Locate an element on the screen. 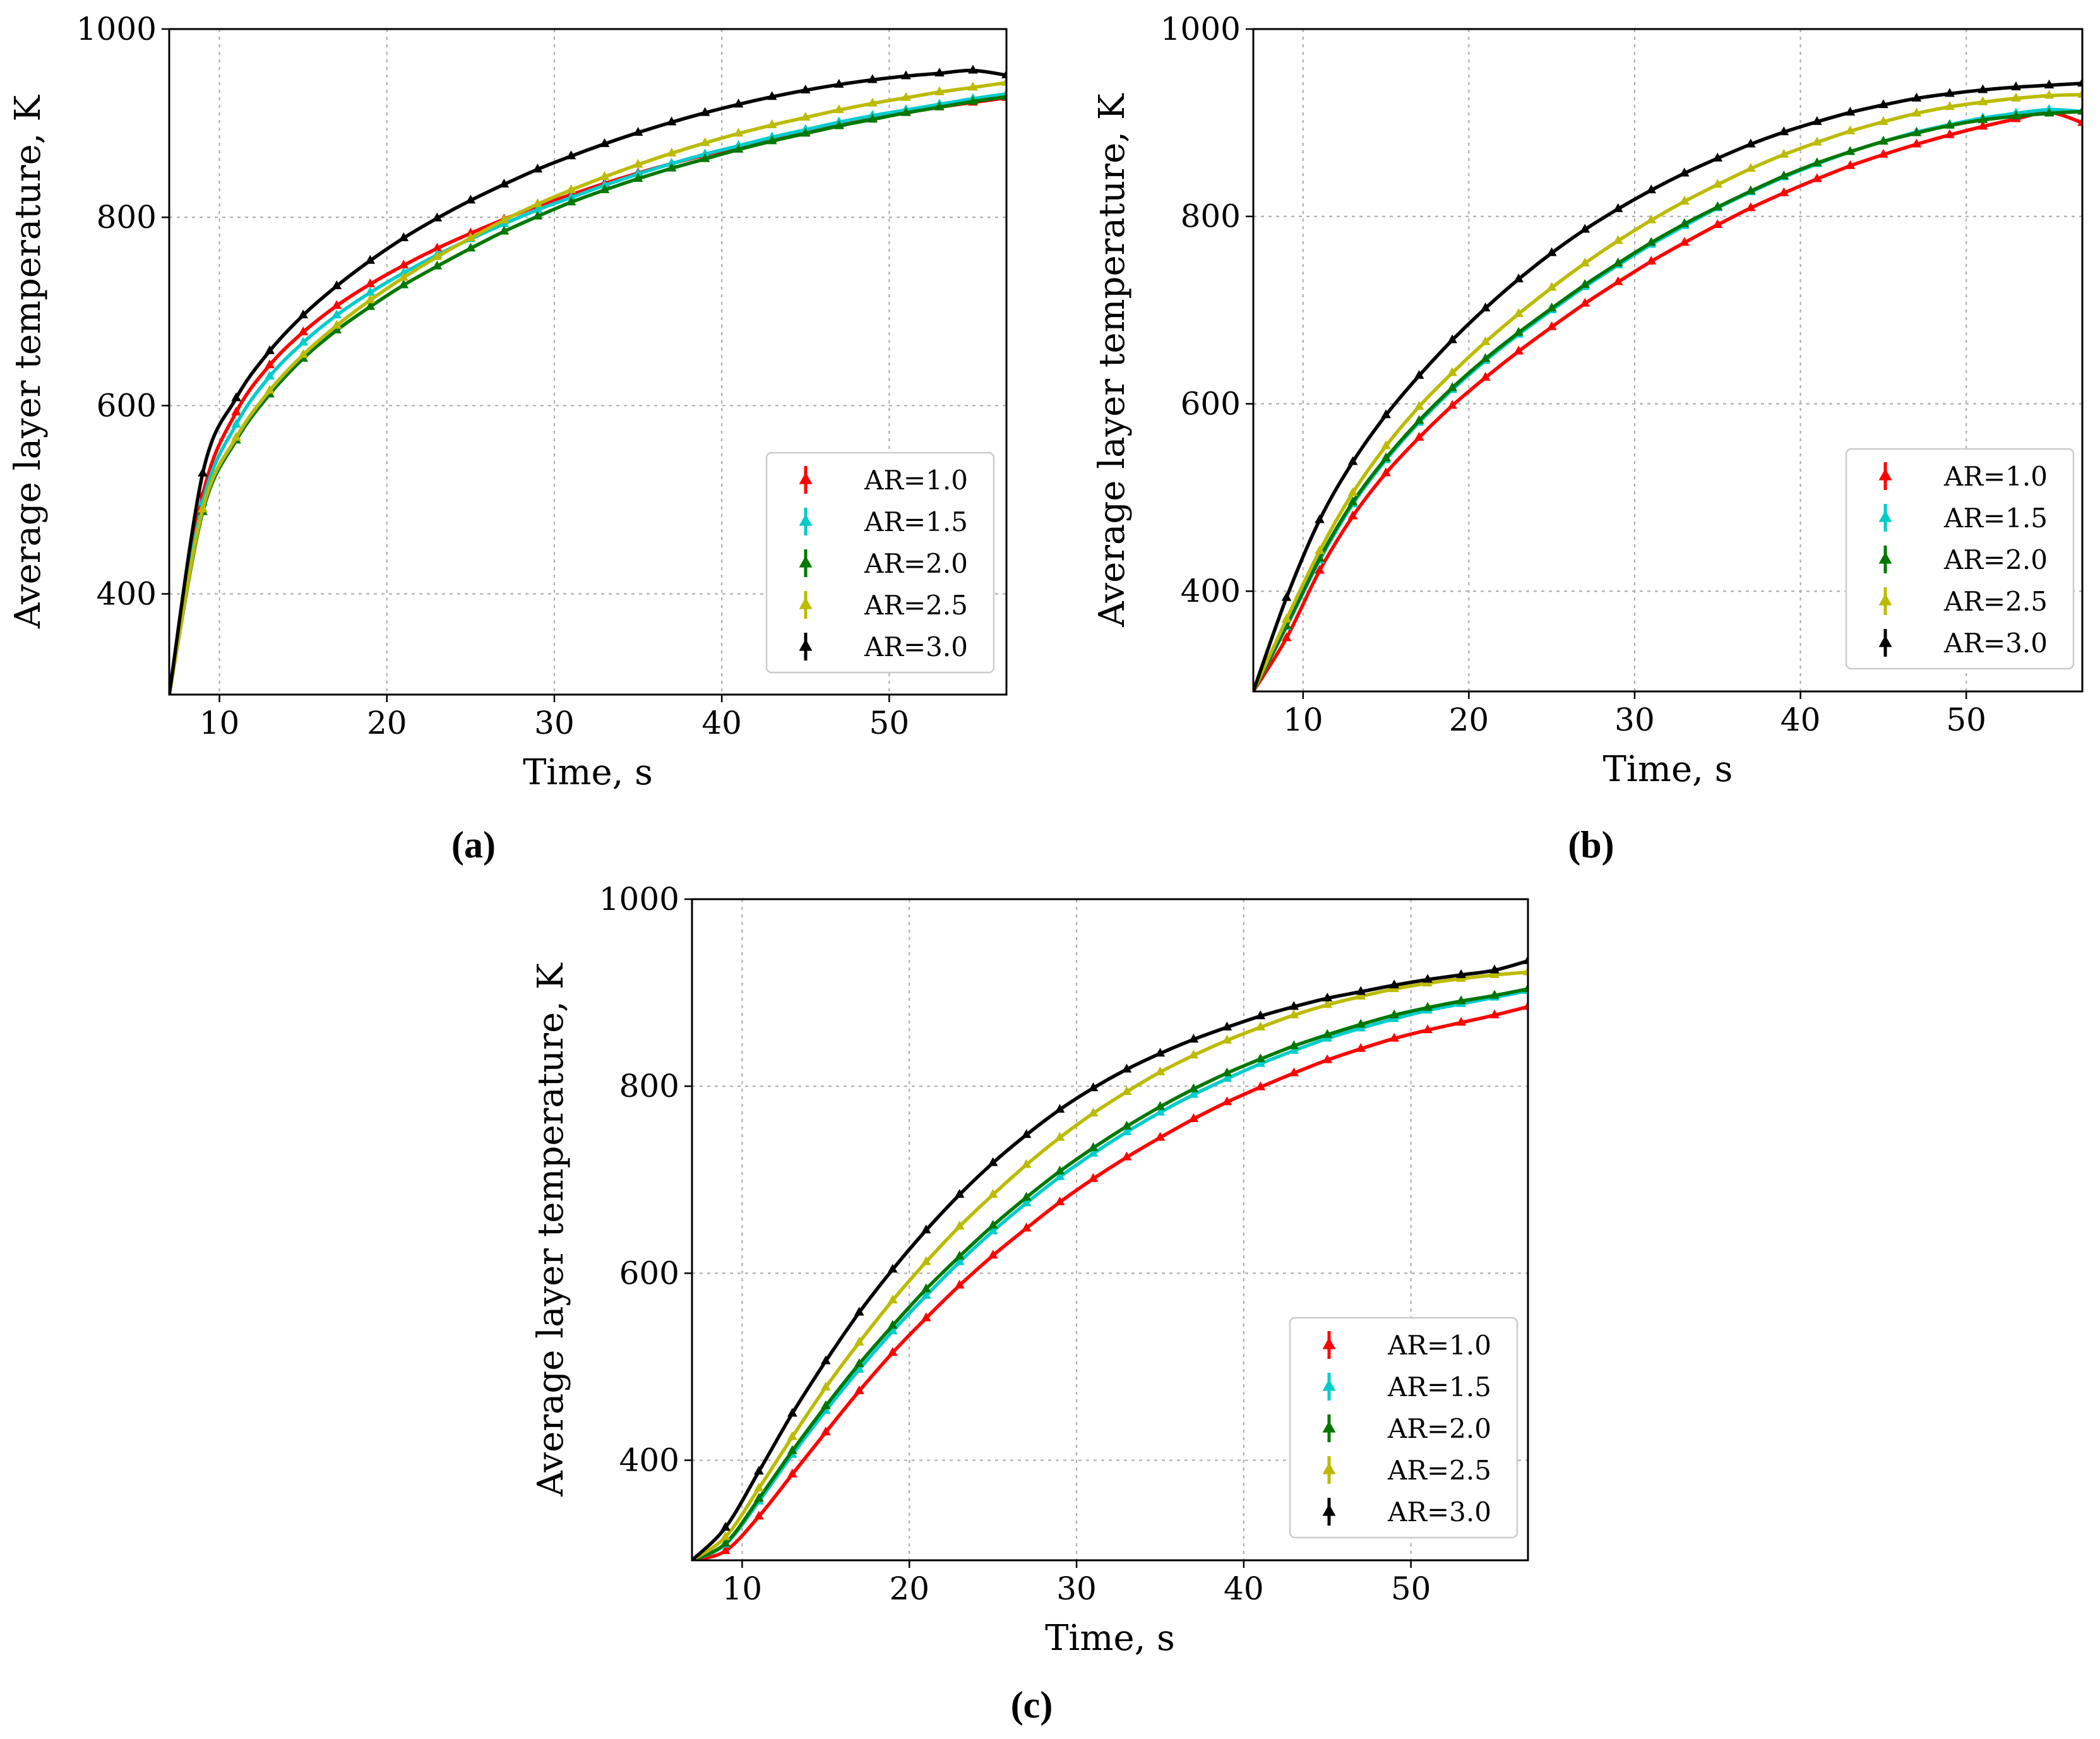 Image resolution: width=2100 pixels, height=1739 pixels. x-tick-label-10-b: 10 is located at coordinates (1303, 720).